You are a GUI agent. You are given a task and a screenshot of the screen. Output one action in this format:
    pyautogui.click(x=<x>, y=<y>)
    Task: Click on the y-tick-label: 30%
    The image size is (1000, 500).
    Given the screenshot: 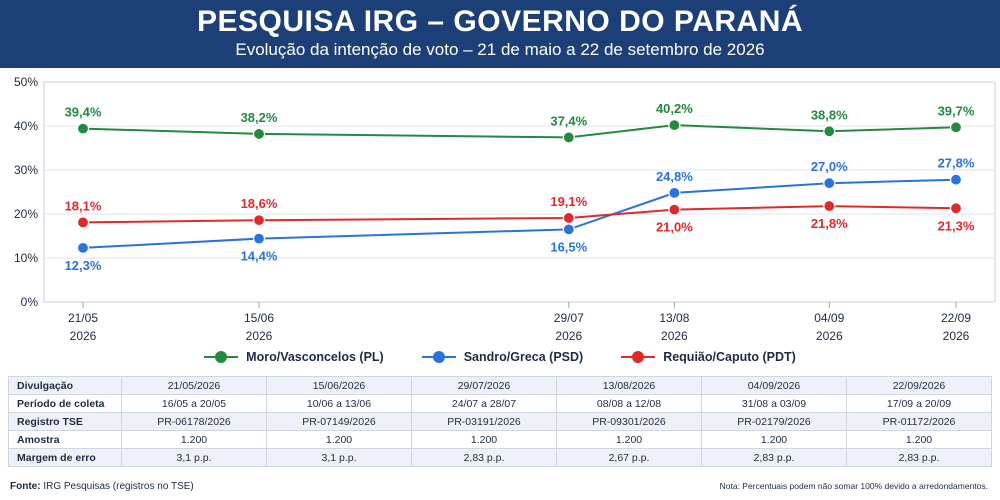 What is the action you would take?
    pyautogui.click(x=26, y=170)
    